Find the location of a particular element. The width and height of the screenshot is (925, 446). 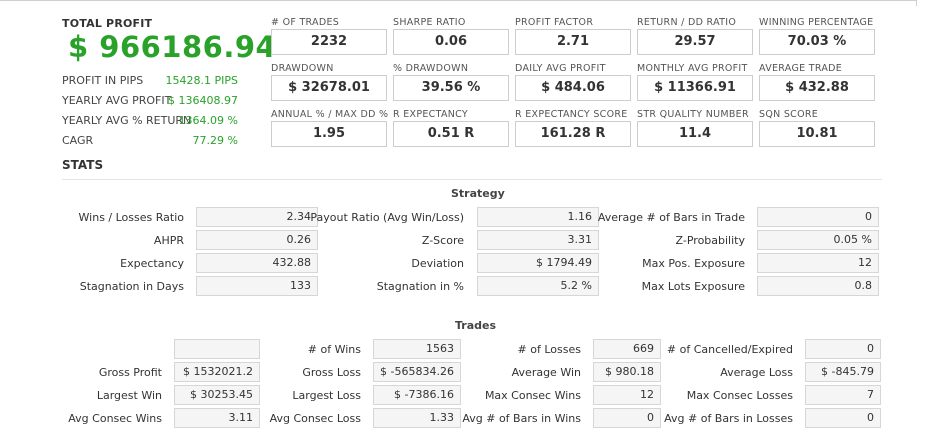

strategy-label: Z-Probability is located at coordinates (710, 240).